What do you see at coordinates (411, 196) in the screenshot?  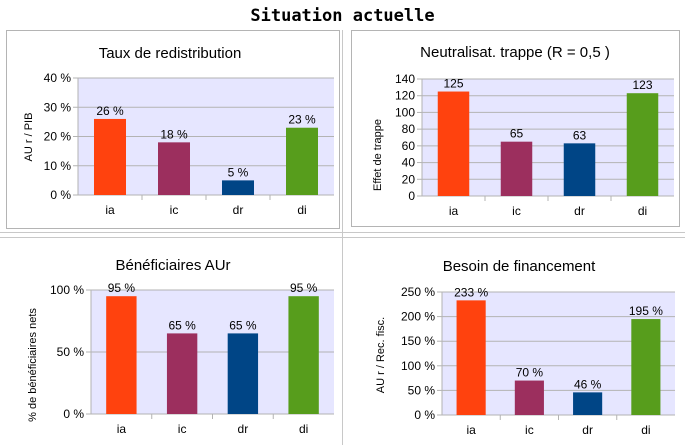 I see `y-tick-label: 0` at bounding box center [411, 196].